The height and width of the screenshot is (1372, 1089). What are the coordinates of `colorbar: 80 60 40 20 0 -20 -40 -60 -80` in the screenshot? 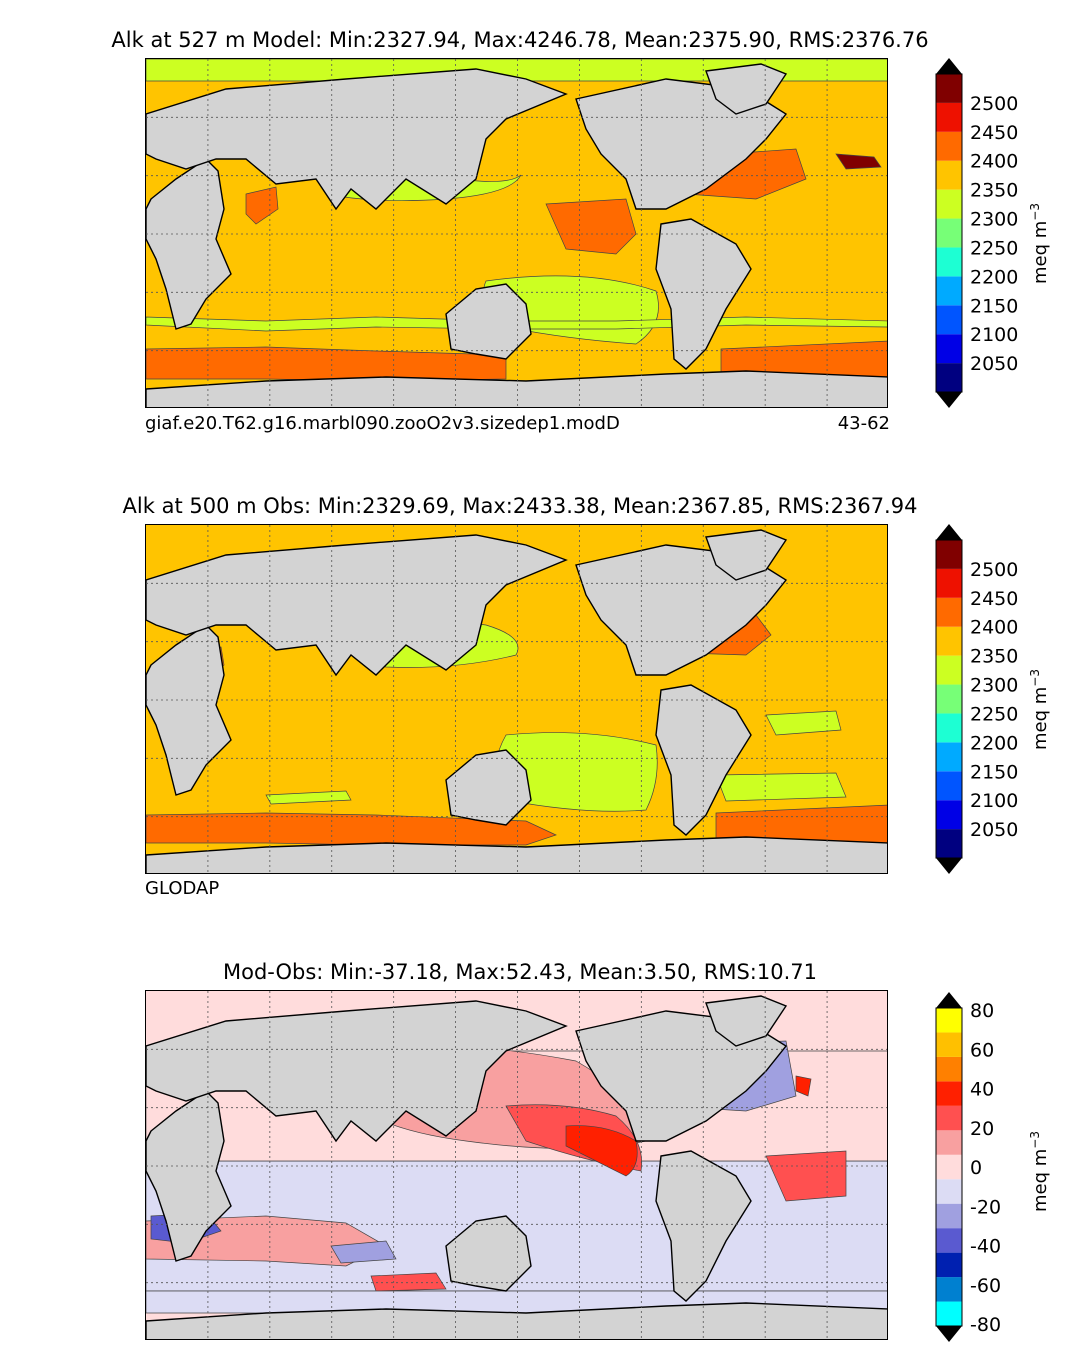 It's located at (980, 1167).